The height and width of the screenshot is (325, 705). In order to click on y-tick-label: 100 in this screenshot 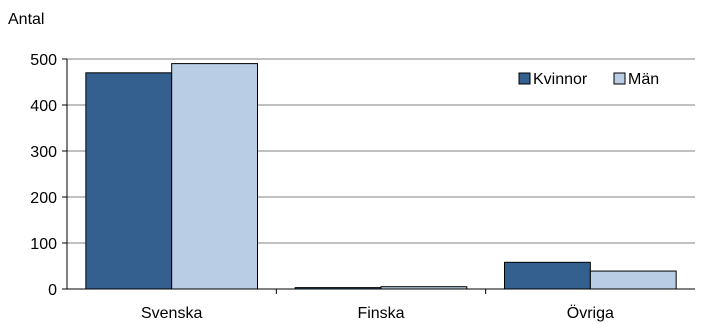, I will do `click(43, 244)`.